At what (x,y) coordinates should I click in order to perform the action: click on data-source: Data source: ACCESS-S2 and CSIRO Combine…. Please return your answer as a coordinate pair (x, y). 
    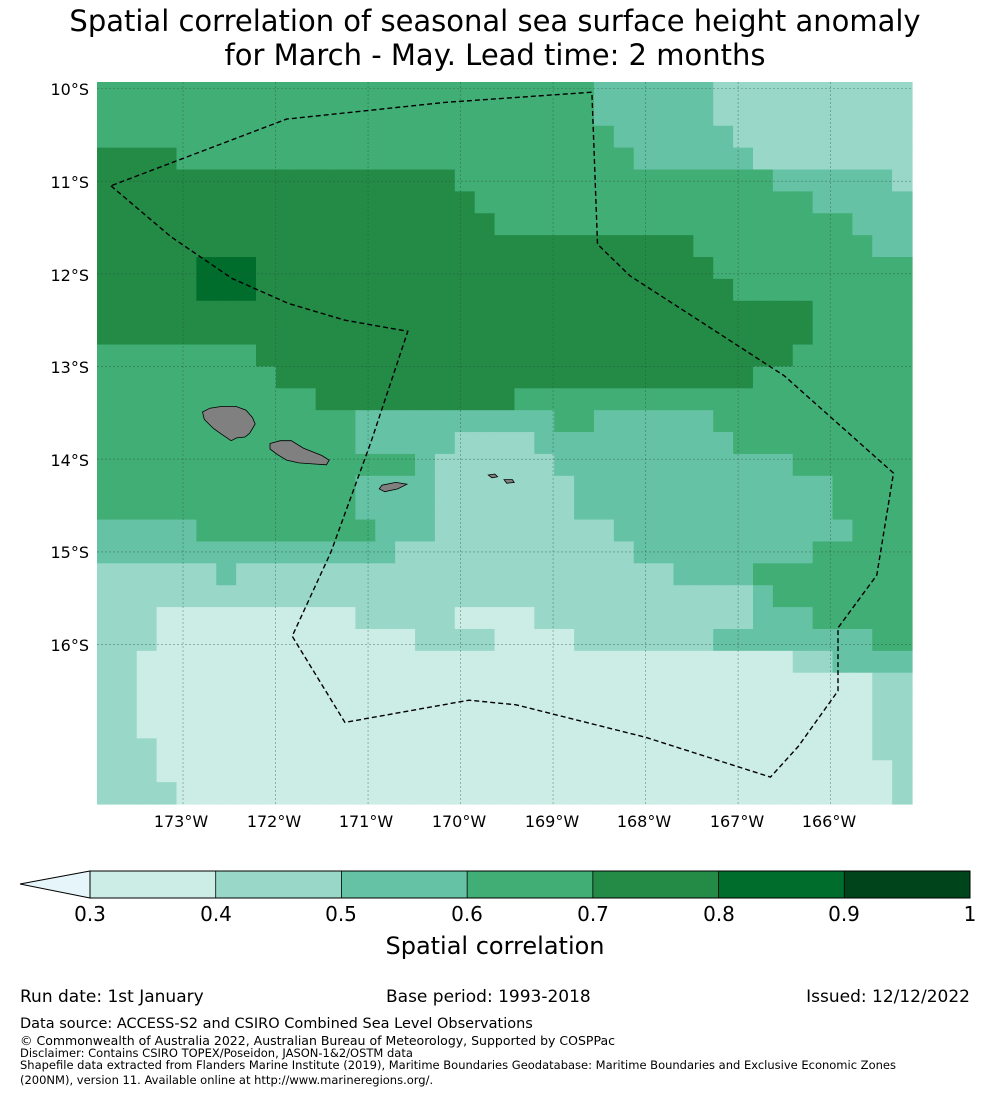
    Looking at the image, I should click on (276, 1024).